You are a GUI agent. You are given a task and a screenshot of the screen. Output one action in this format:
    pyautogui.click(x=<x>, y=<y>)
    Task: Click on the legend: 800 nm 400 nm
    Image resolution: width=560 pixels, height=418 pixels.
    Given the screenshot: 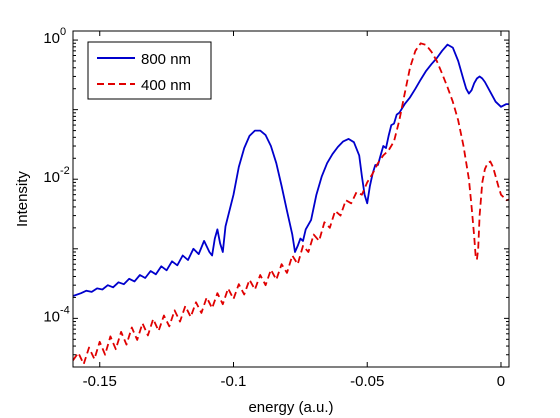 What is the action you would take?
    pyautogui.click(x=149, y=70)
    